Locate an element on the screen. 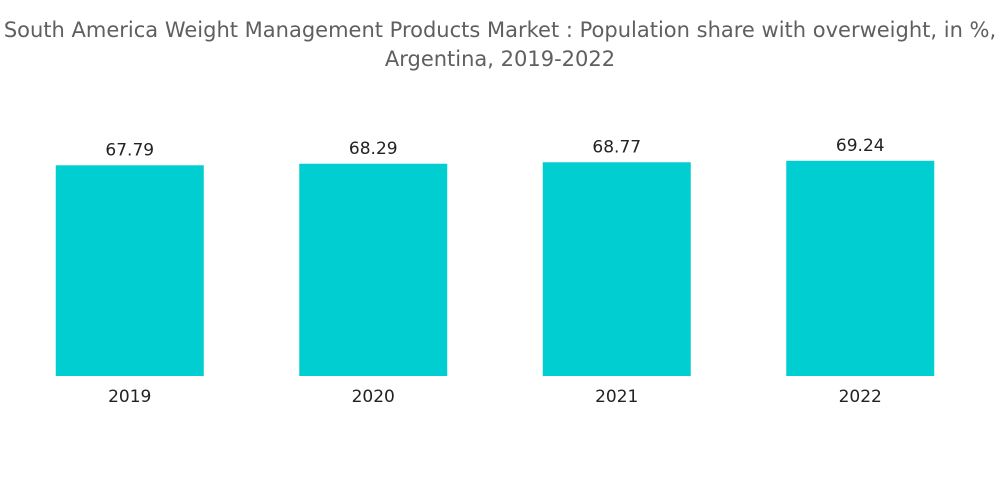 The height and width of the screenshot is (504, 1000). data-label-2020: 68.29 is located at coordinates (373, 149).